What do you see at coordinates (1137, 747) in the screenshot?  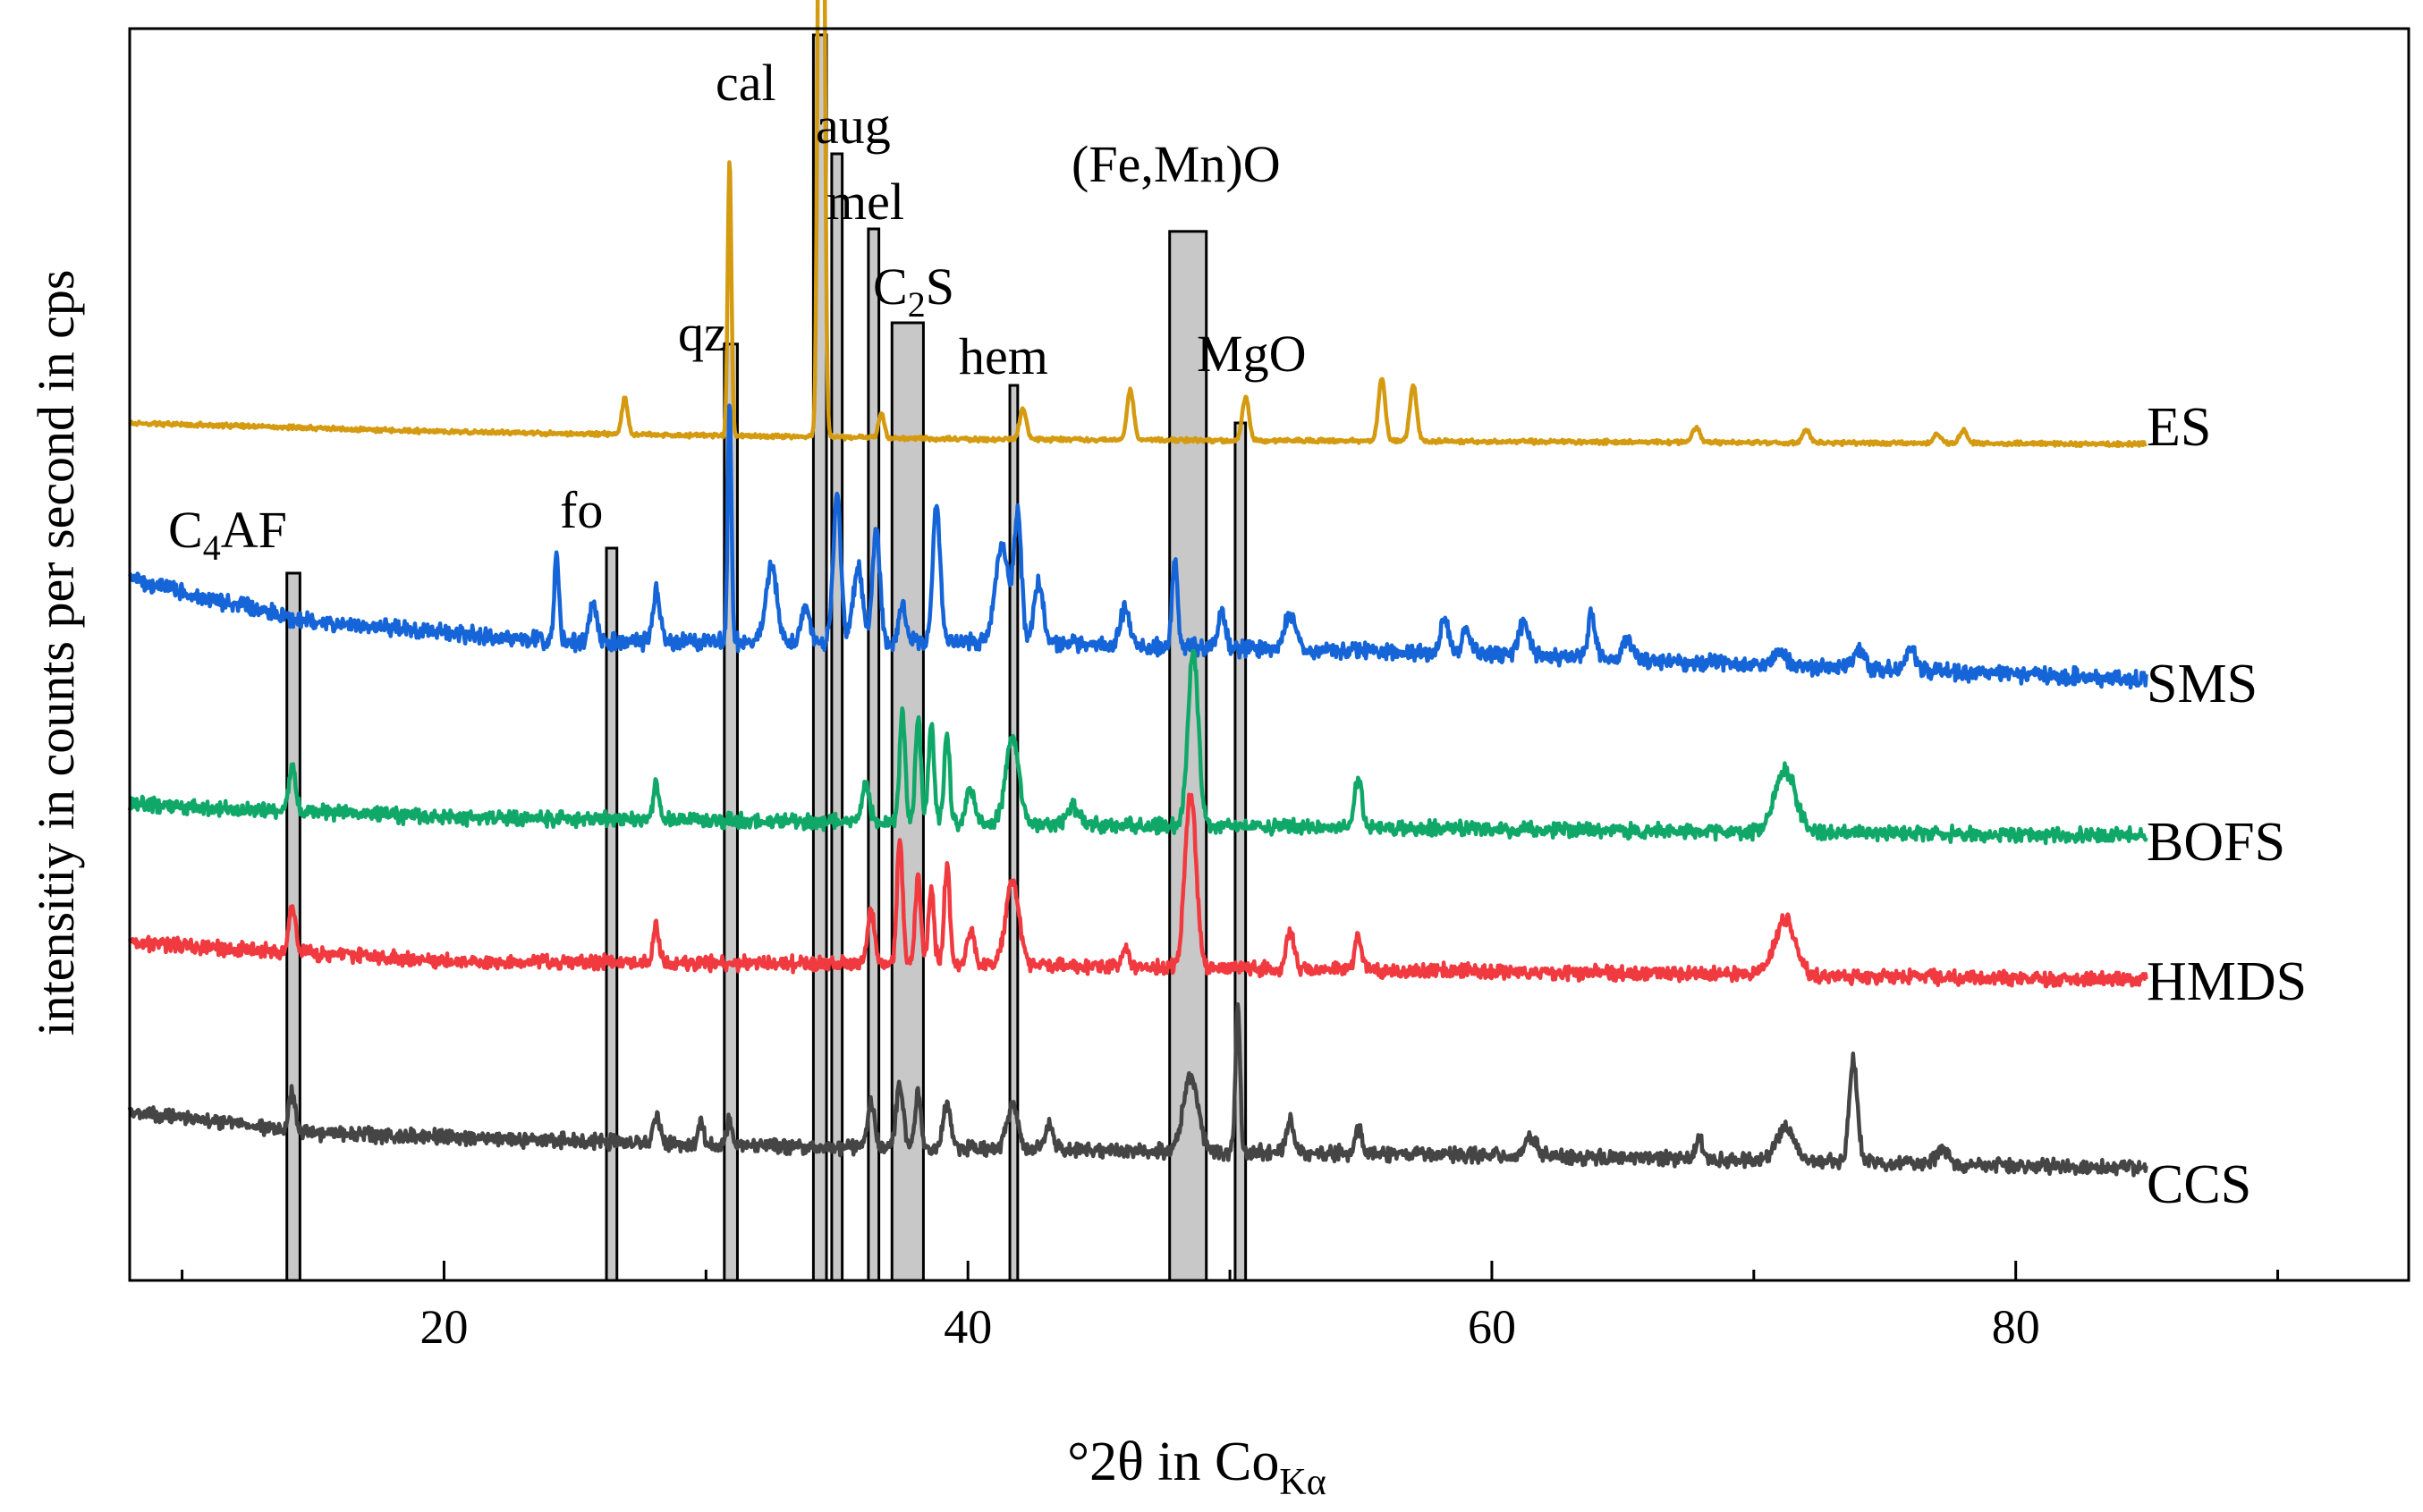 I see `series-trace-BOFS` at bounding box center [1137, 747].